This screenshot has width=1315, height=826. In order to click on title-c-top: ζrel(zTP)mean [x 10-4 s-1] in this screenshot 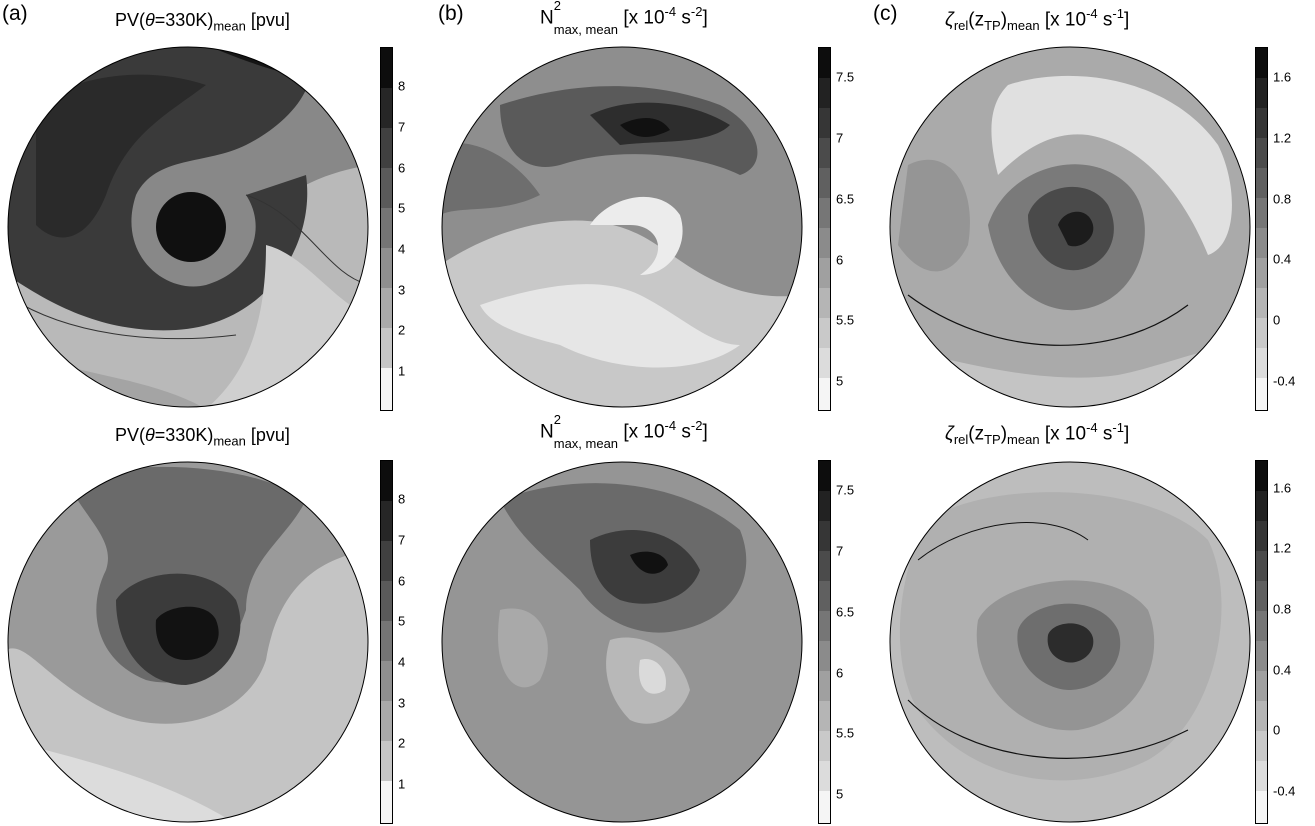, I will do `click(1037, 20)`.